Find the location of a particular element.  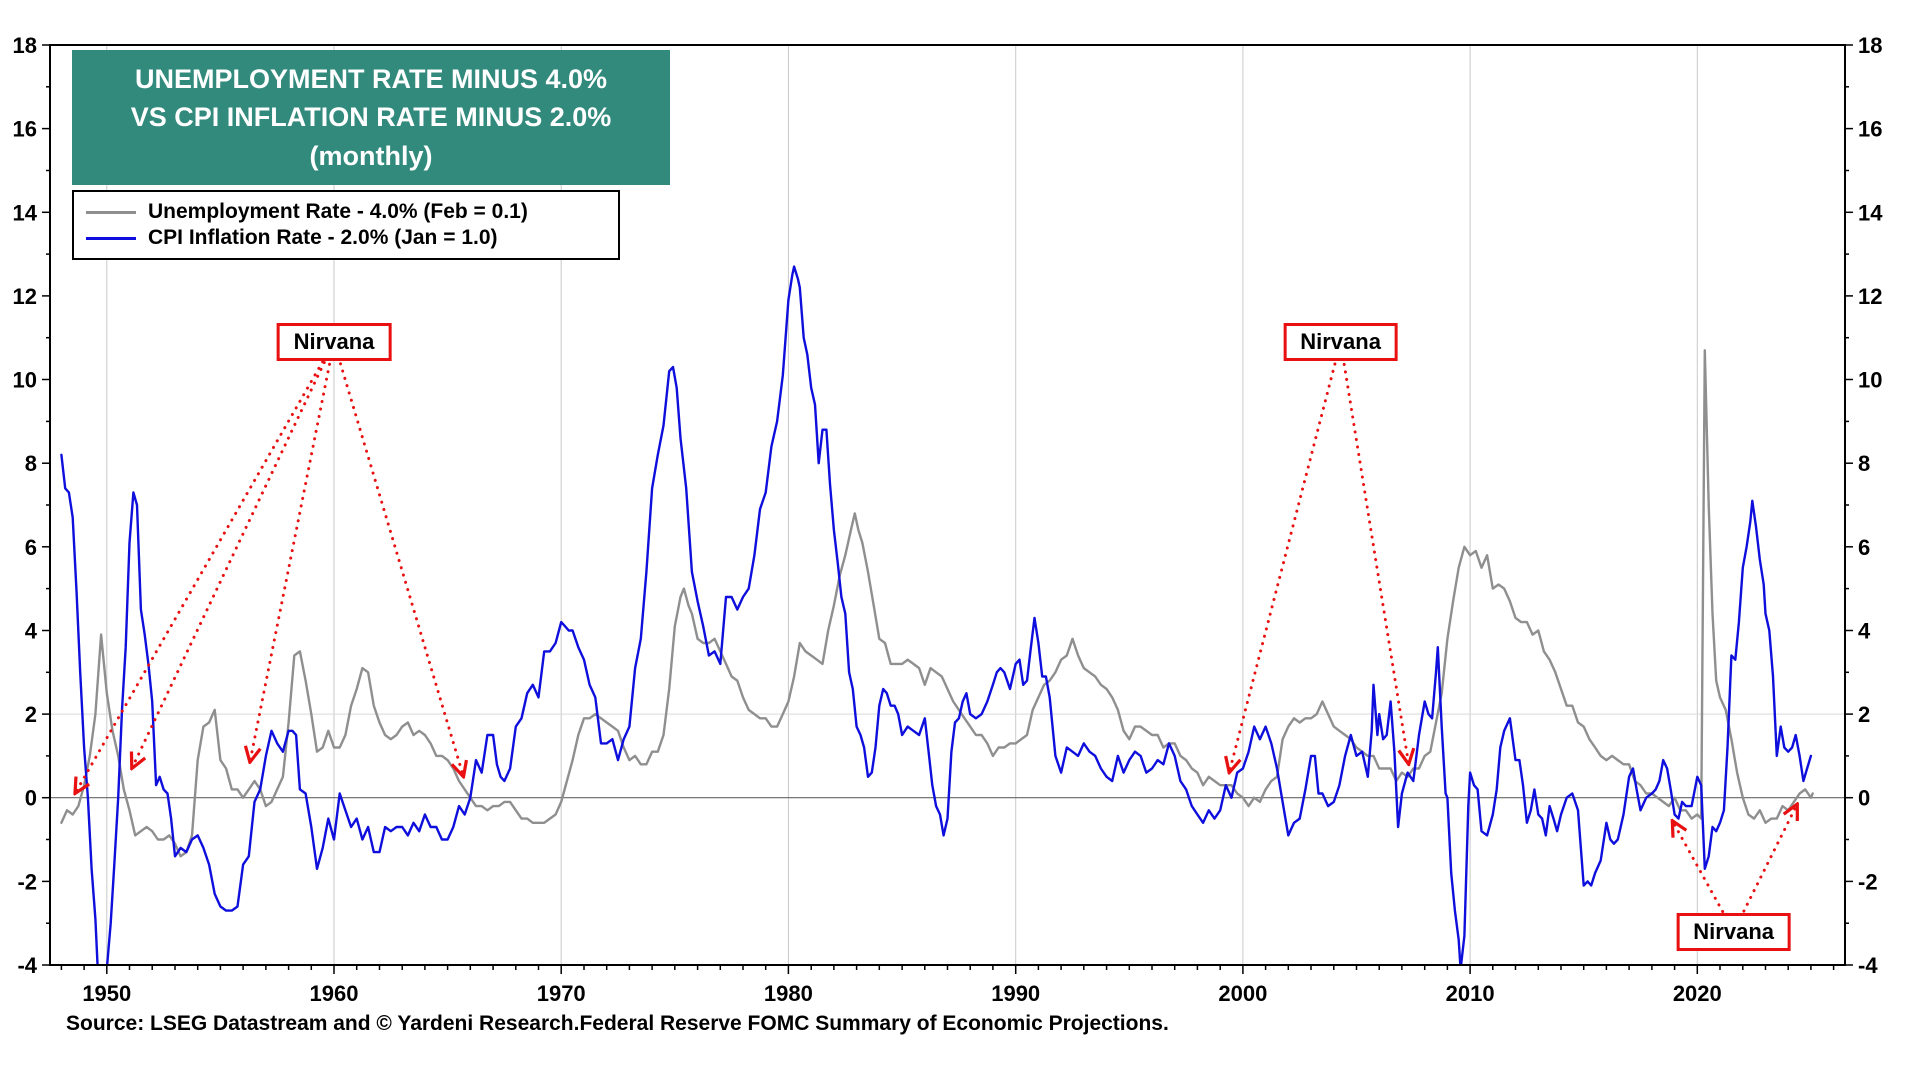

chart-title-line-3: (monthly) is located at coordinates (371, 155).